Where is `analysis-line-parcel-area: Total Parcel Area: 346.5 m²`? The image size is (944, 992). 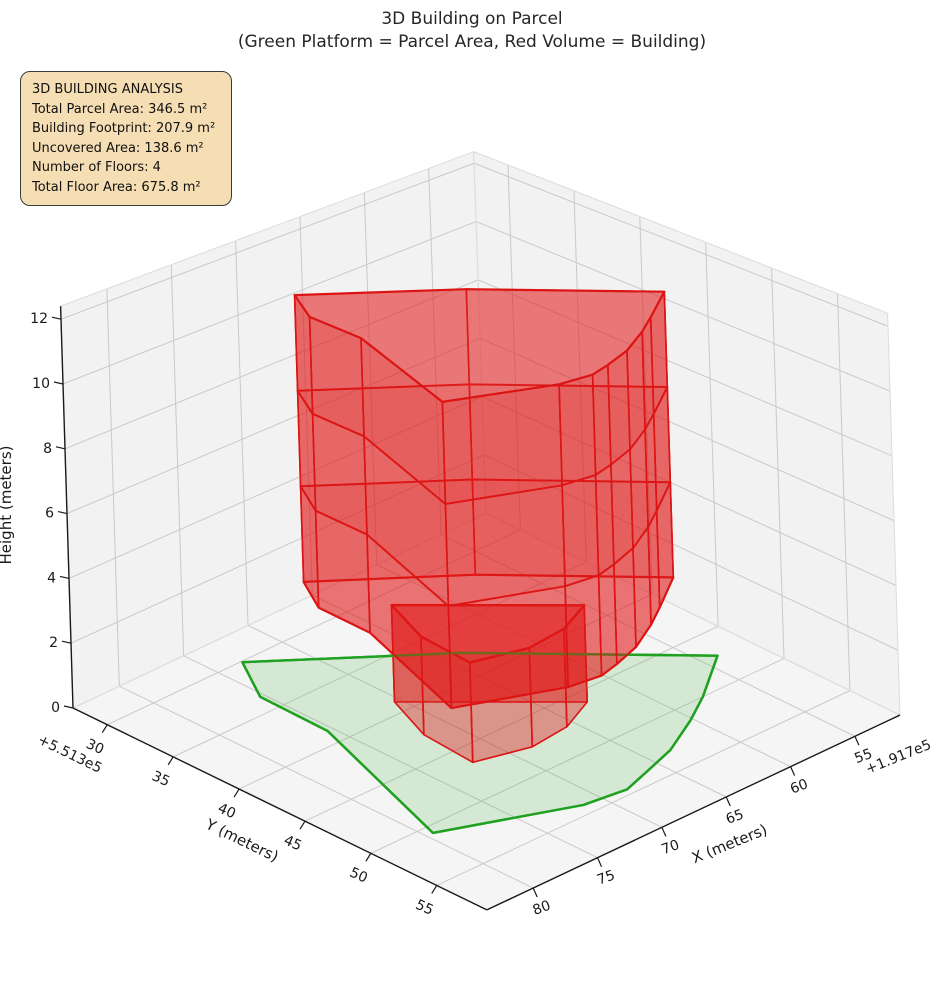 analysis-line-parcel-area: Total Parcel Area: 346.5 m² is located at coordinates (120, 109).